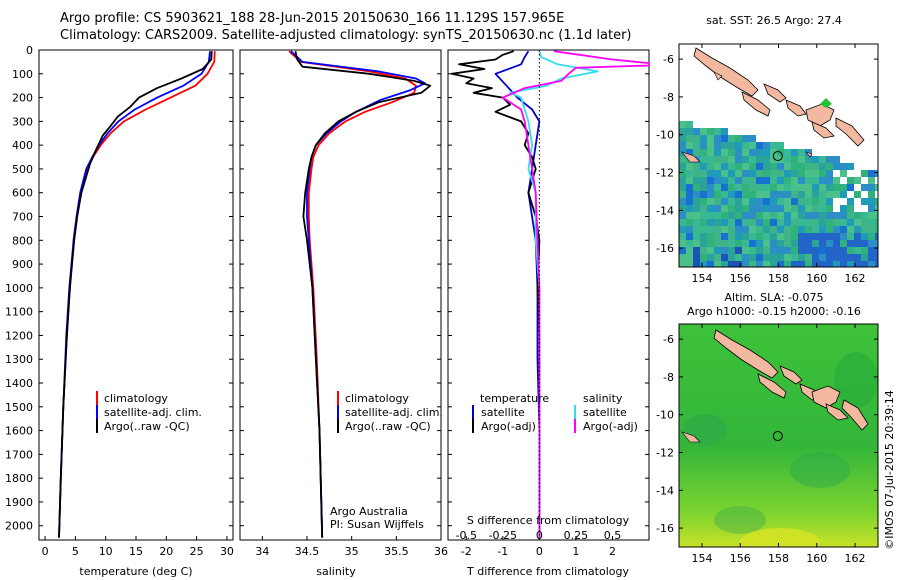 This screenshot has width=900, height=580. I want to click on depth-tick-label: 500, so click(22, 169).